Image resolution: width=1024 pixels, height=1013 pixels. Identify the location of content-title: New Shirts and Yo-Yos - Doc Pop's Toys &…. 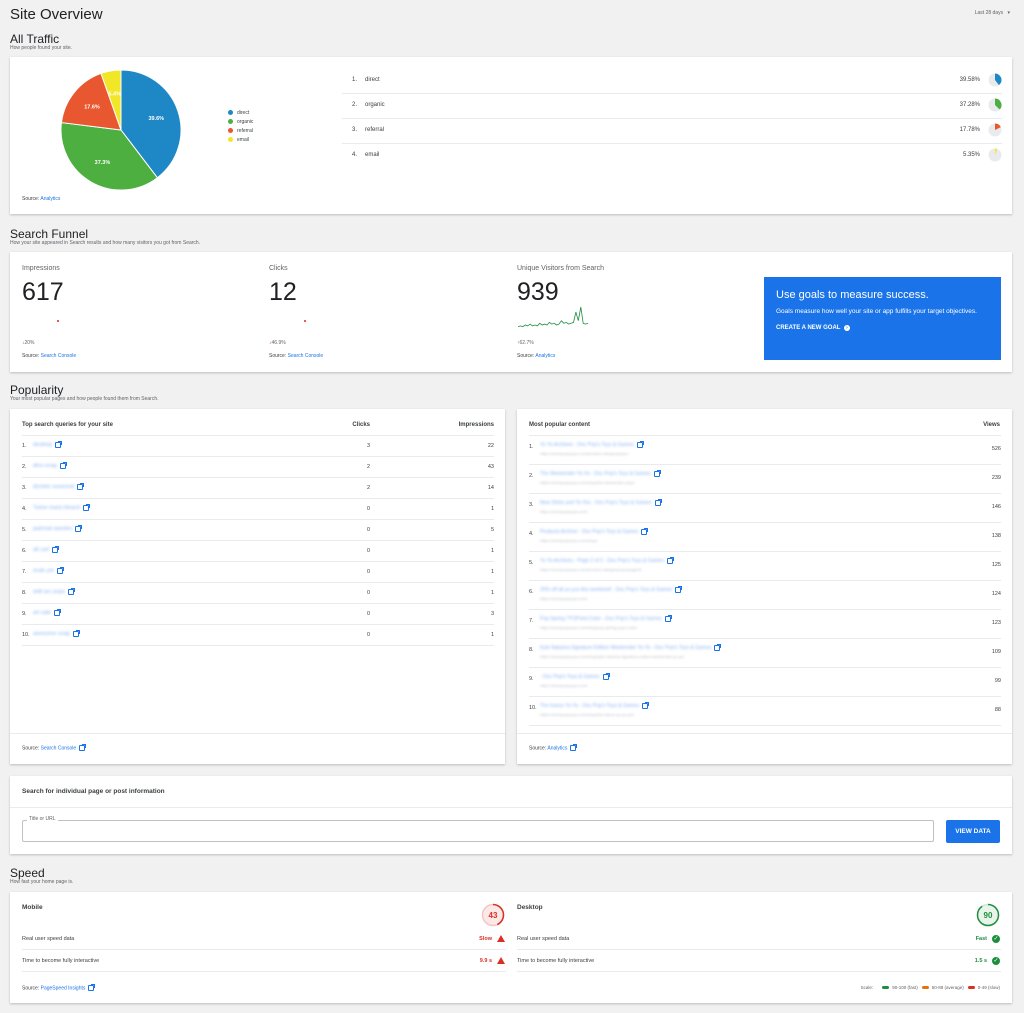
(596, 503).